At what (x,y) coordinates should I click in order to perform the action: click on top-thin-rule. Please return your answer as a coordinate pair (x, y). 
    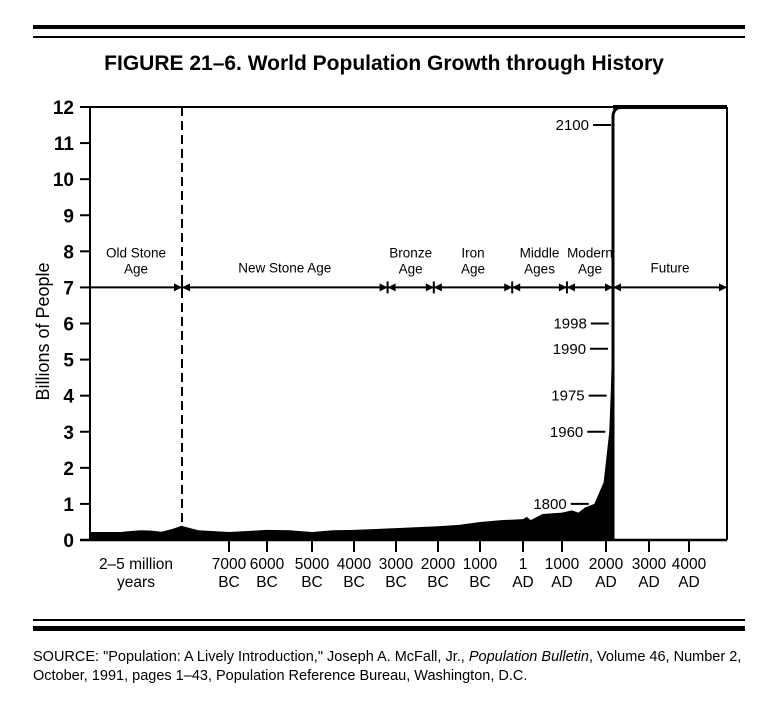
    Looking at the image, I should click on (389, 37).